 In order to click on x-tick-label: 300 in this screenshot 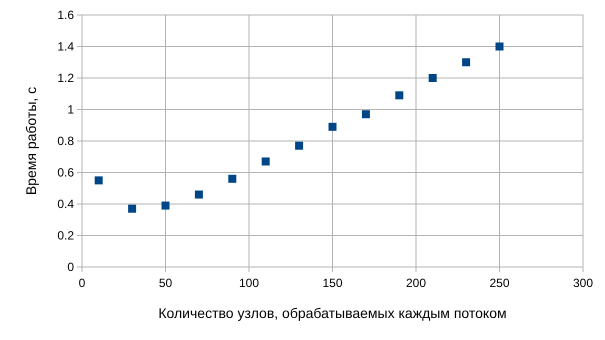, I will do `click(583, 283)`.